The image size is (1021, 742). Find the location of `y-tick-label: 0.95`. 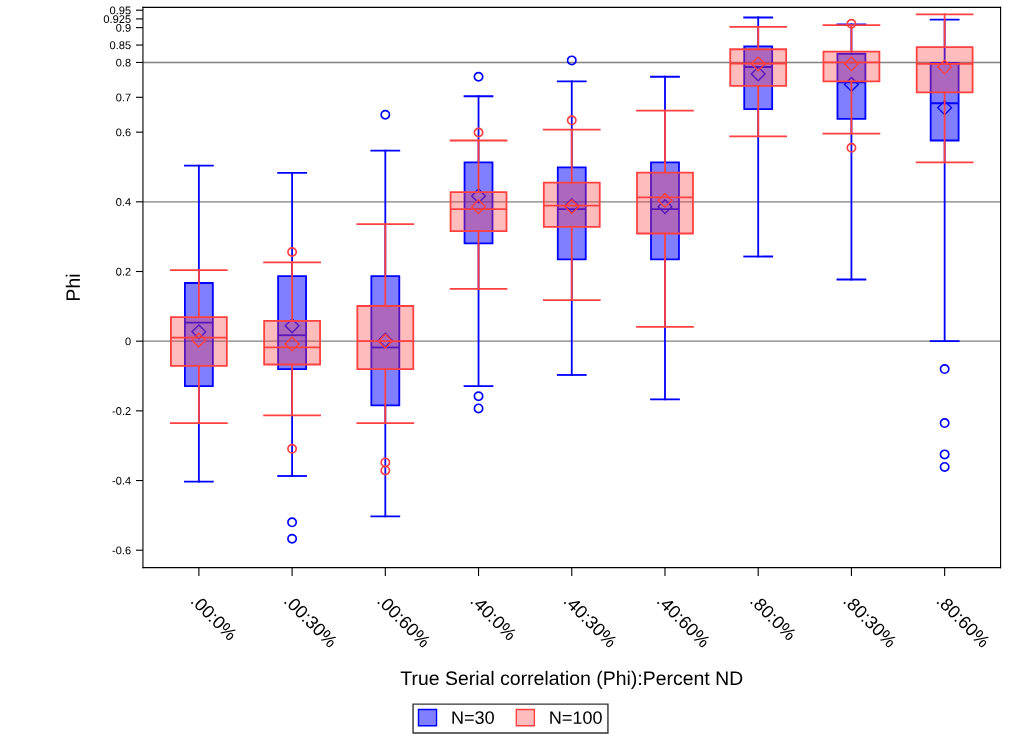

y-tick-label: 0.95 is located at coordinates (120, 10).